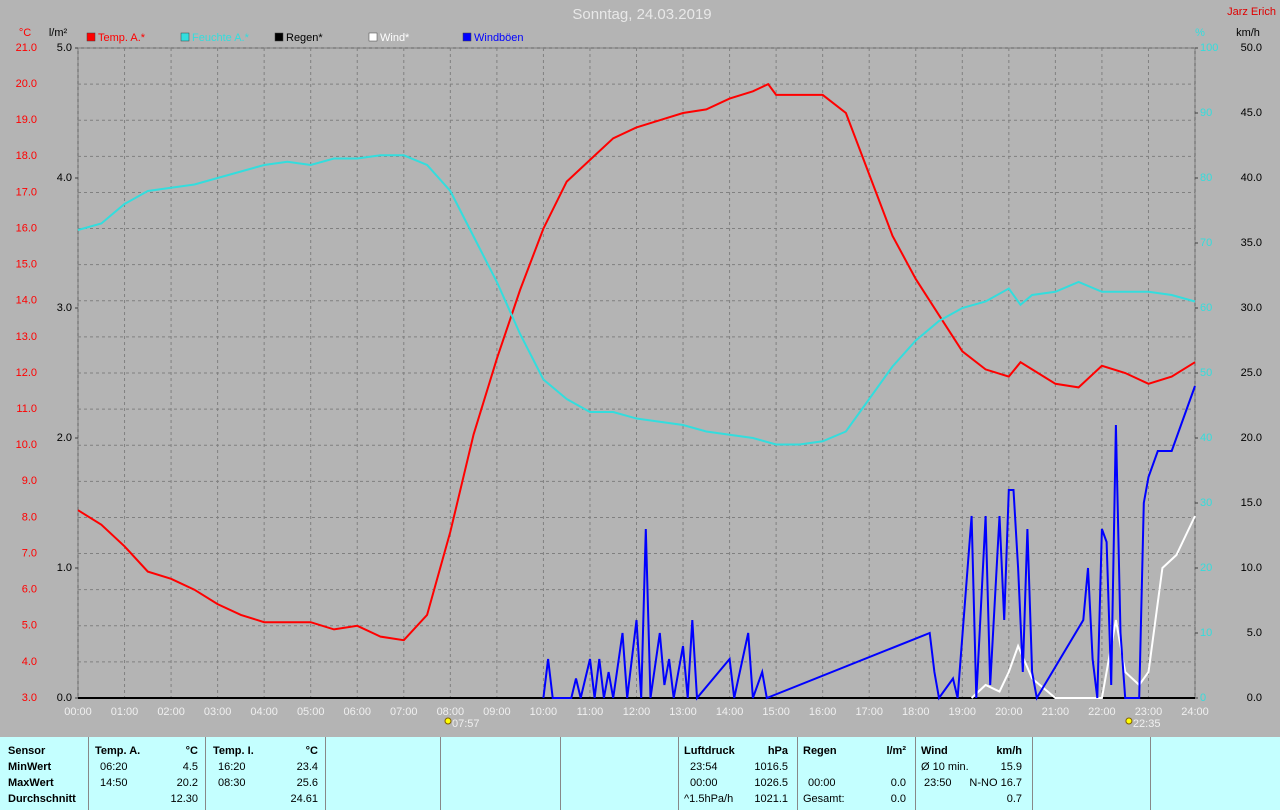 Image resolution: width=1280 pixels, height=810 pixels. What do you see at coordinates (497, 712) in the screenshot?
I see `x-tick-label: 09:00` at bounding box center [497, 712].